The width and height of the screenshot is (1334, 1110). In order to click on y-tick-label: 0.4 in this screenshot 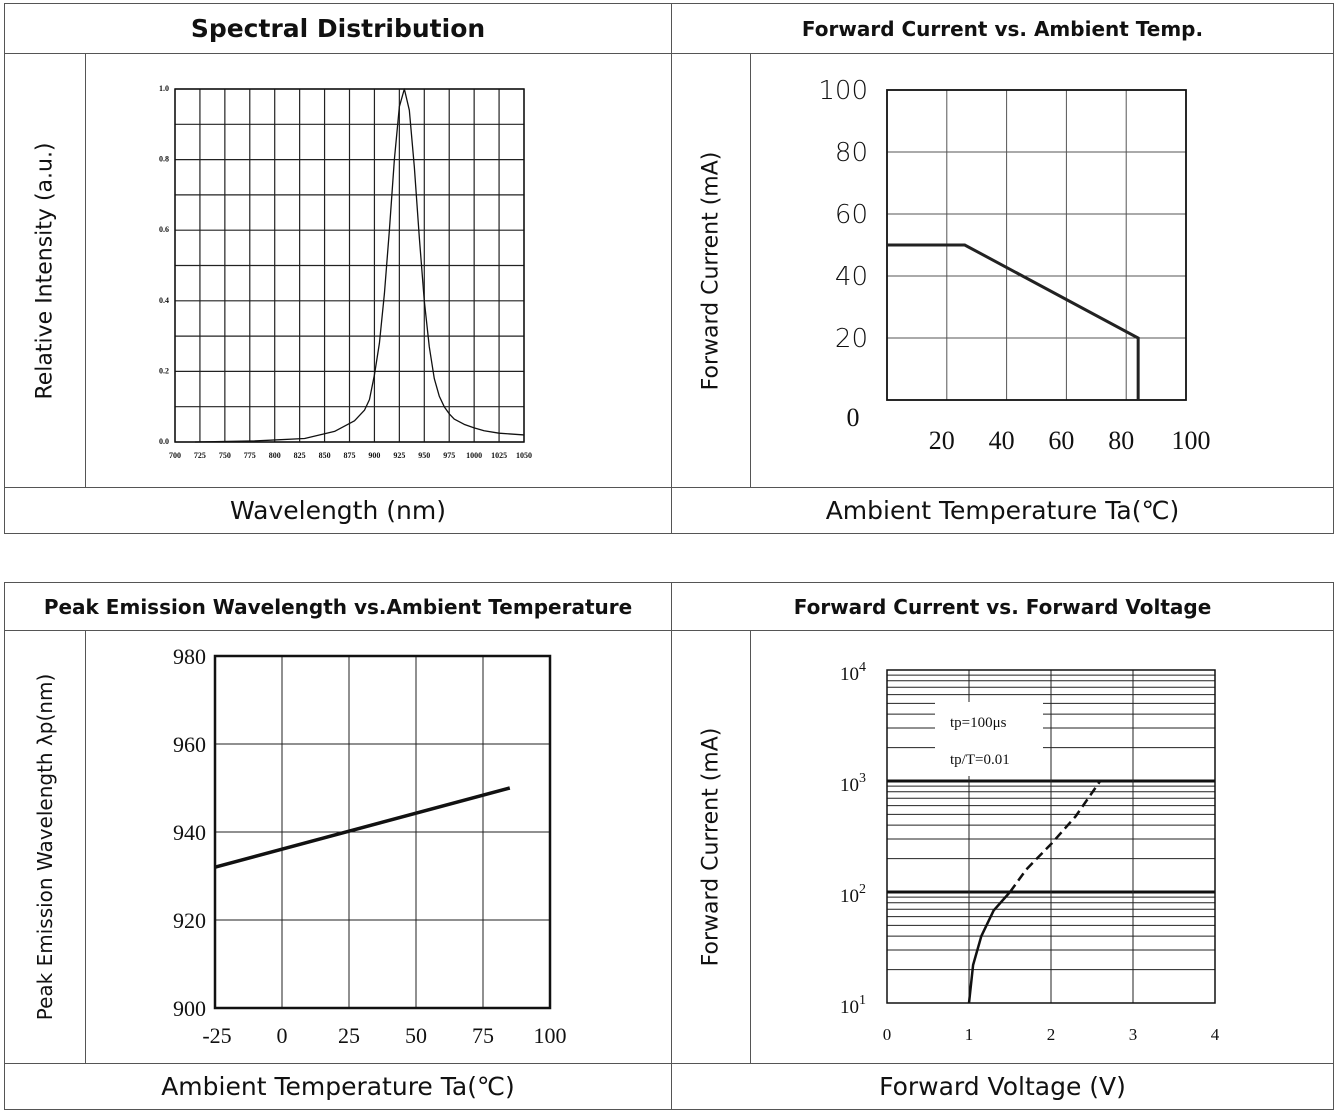, I will do `click(164, 300)`.